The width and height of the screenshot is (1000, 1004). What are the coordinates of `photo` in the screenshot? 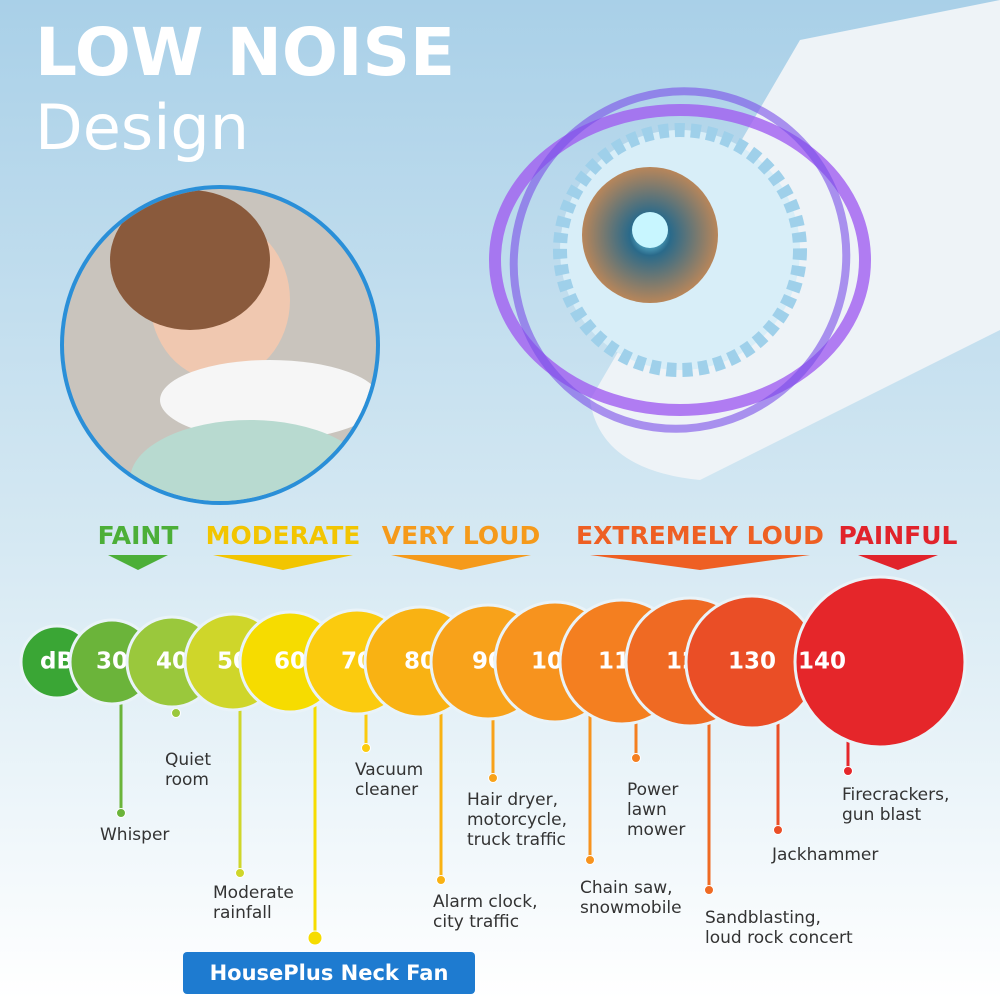 It's located at (220, 345).